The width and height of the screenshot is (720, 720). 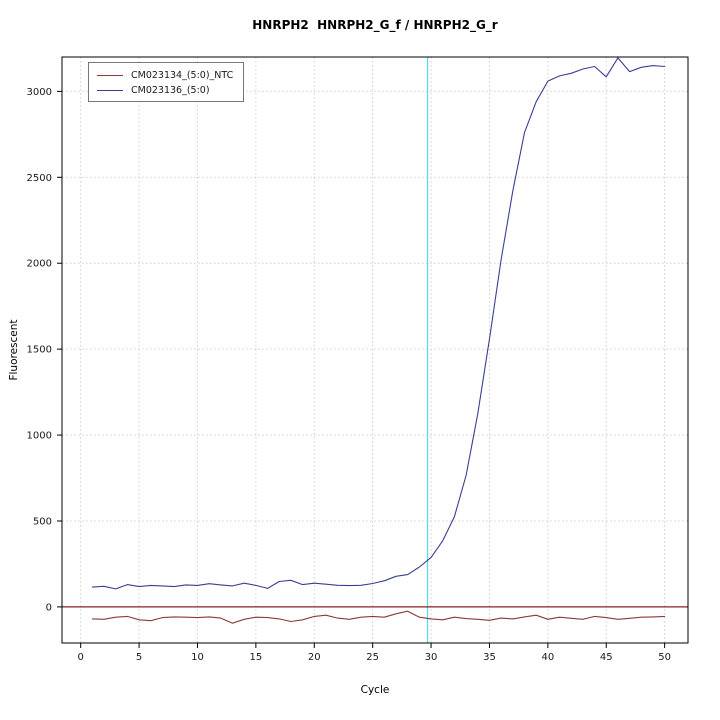 What do you see at coordinates (489, 657) in the screenshot?
I see `x-tick-label: 35` at bounding box center [489, 657].